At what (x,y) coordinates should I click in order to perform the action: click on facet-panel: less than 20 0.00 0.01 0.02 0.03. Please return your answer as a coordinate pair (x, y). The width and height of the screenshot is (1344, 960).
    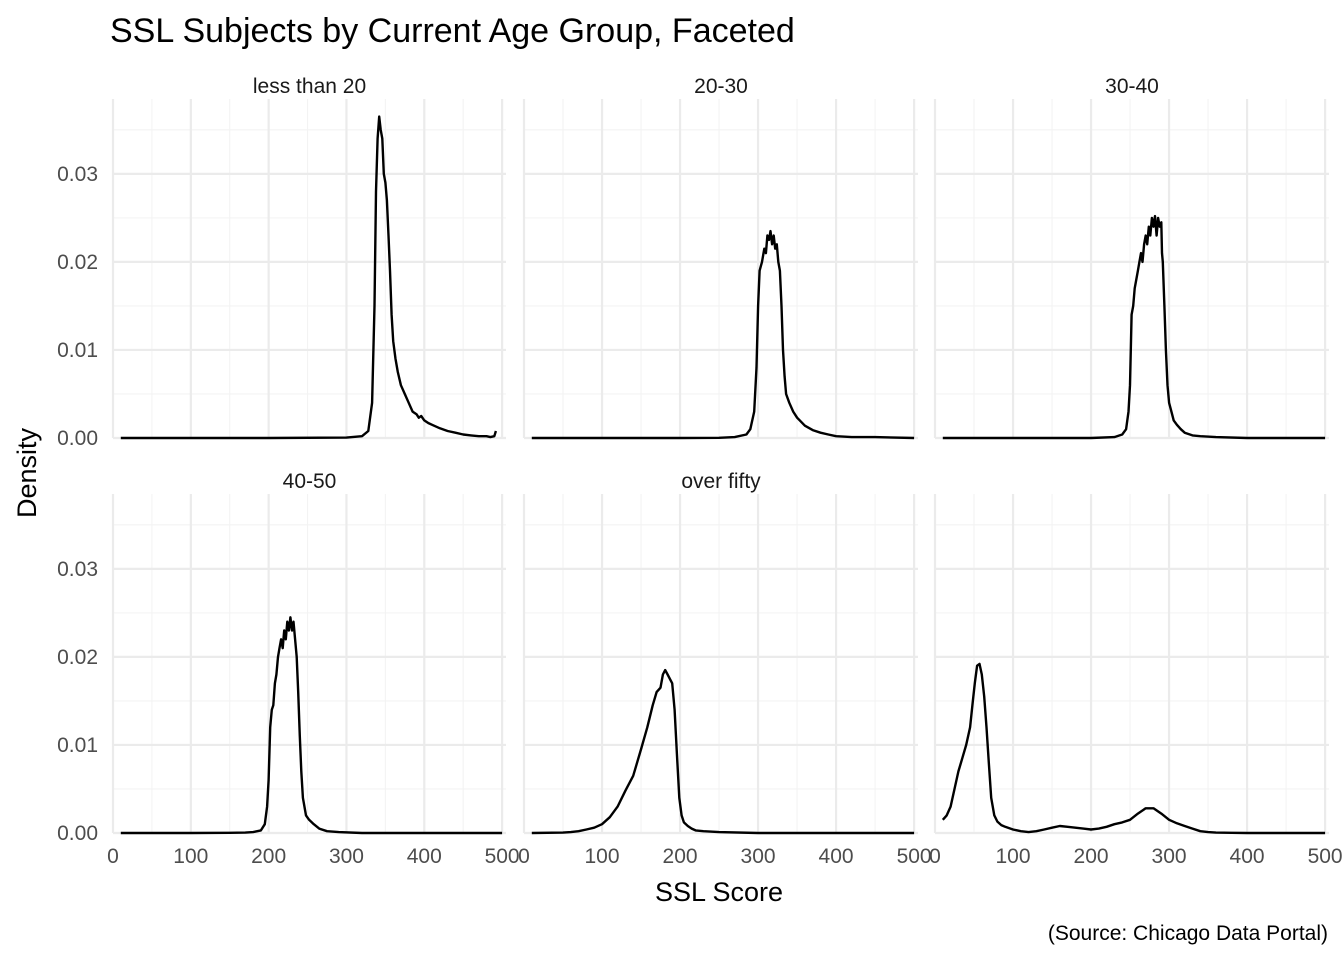
    Looking at the image, I should click on (281, 262).